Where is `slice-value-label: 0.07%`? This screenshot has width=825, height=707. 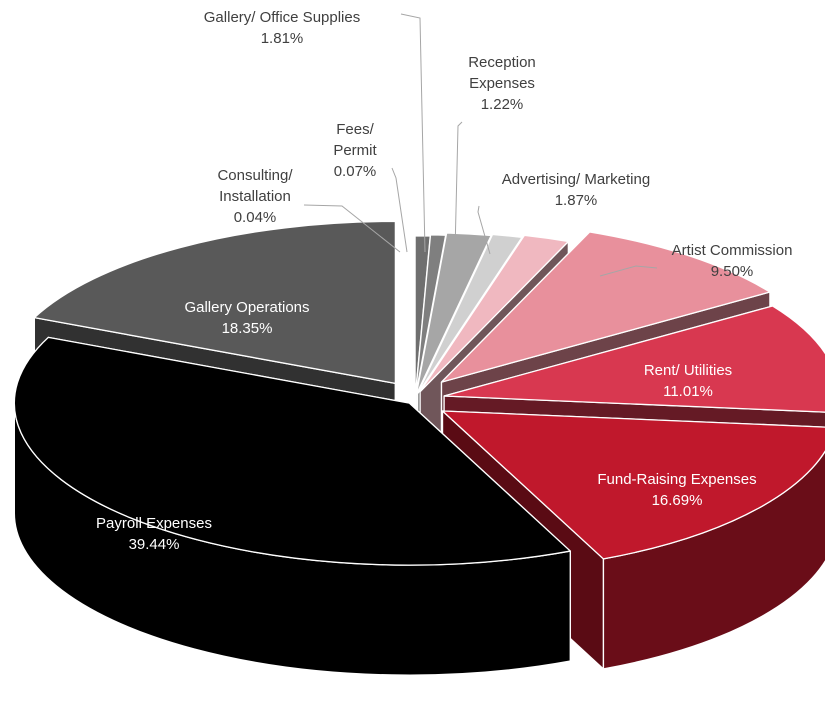 slice-value-label: 0.07% is located at coordinates (355, 171).